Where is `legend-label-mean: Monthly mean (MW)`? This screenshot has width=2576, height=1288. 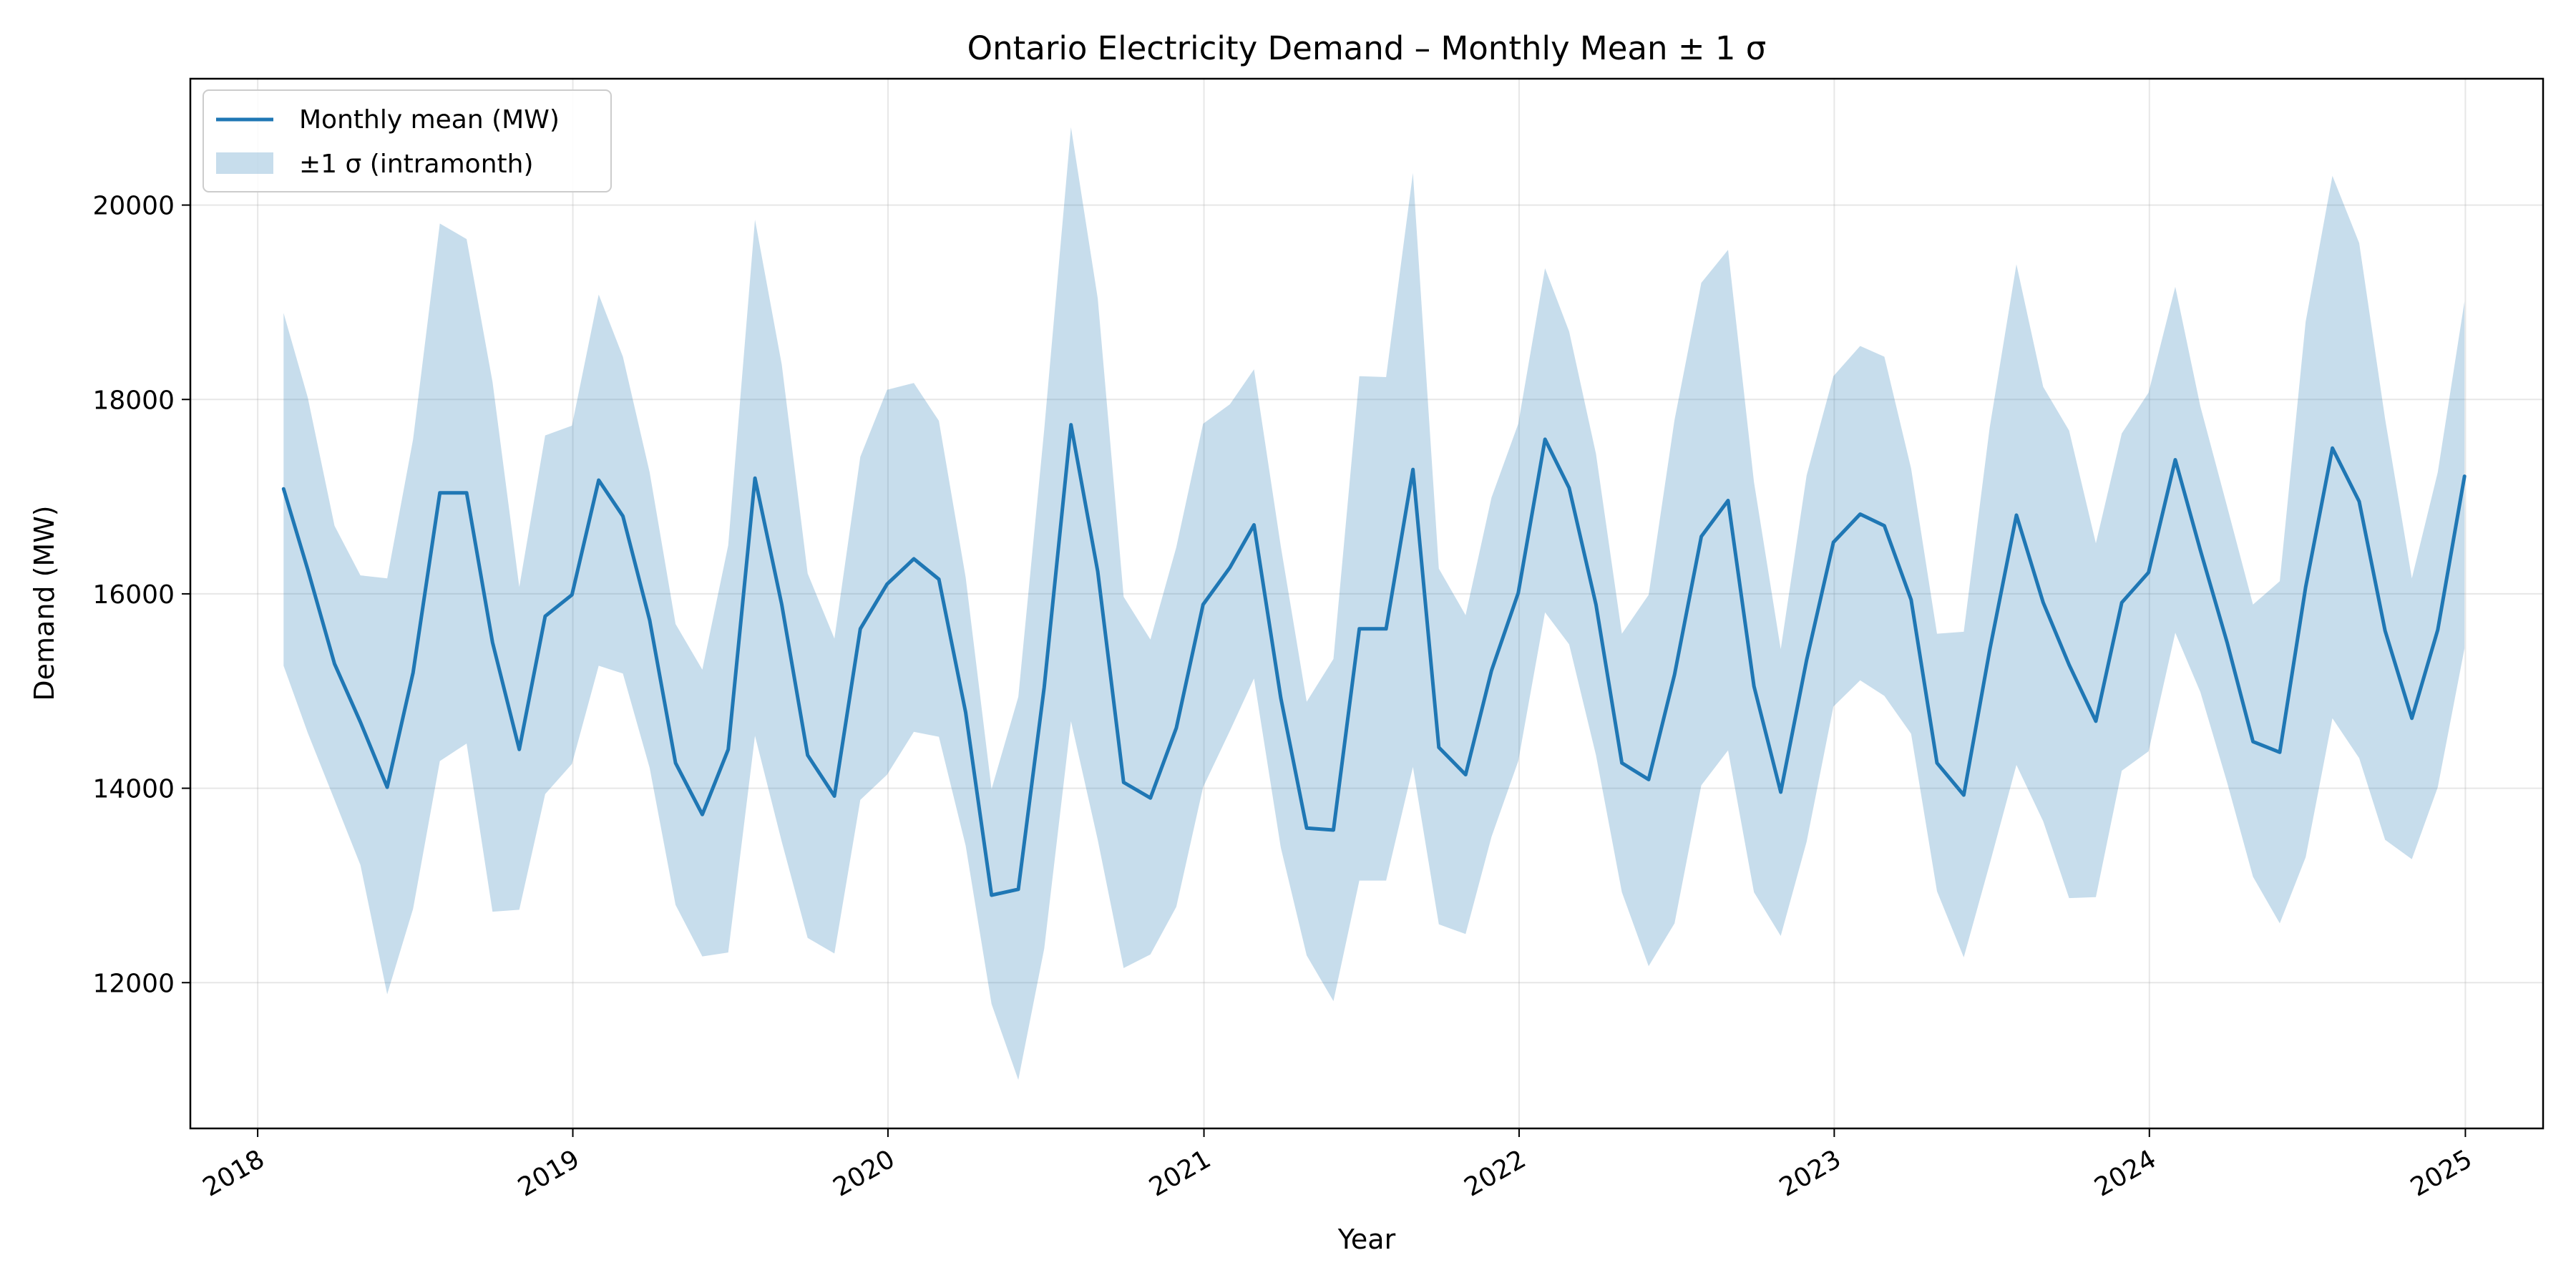 legend-label-mean: Monthly mean (MW) is located at coordinates (429, 120).